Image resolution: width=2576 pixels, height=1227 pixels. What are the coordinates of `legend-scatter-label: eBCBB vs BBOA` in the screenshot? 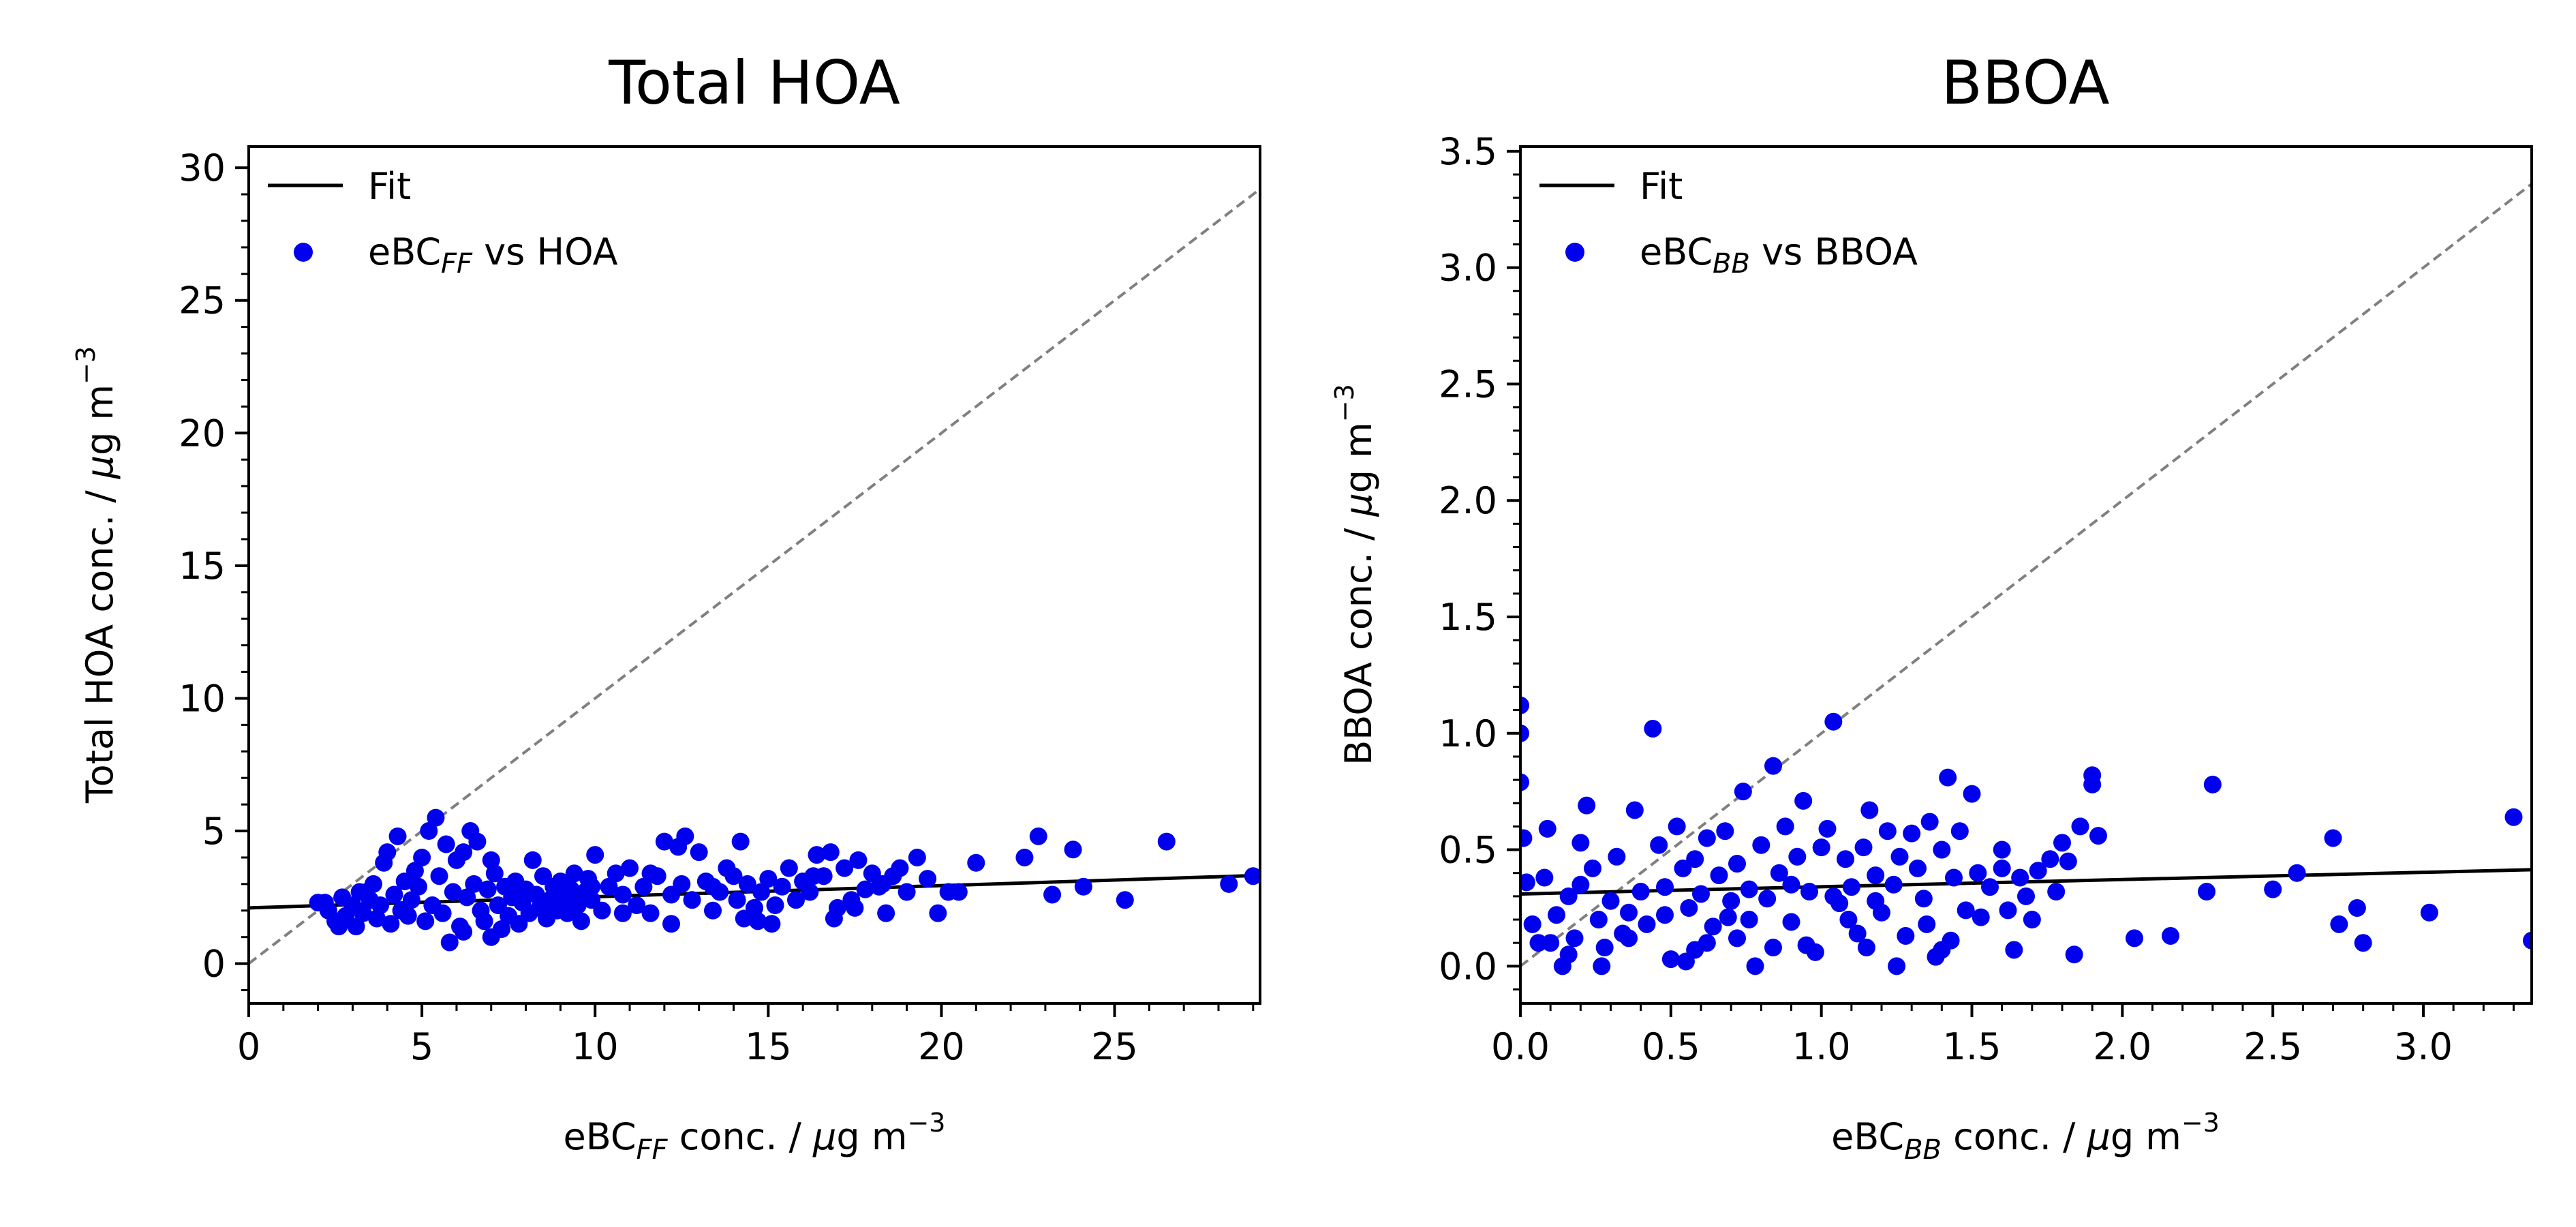 It's located at (1779, 255).